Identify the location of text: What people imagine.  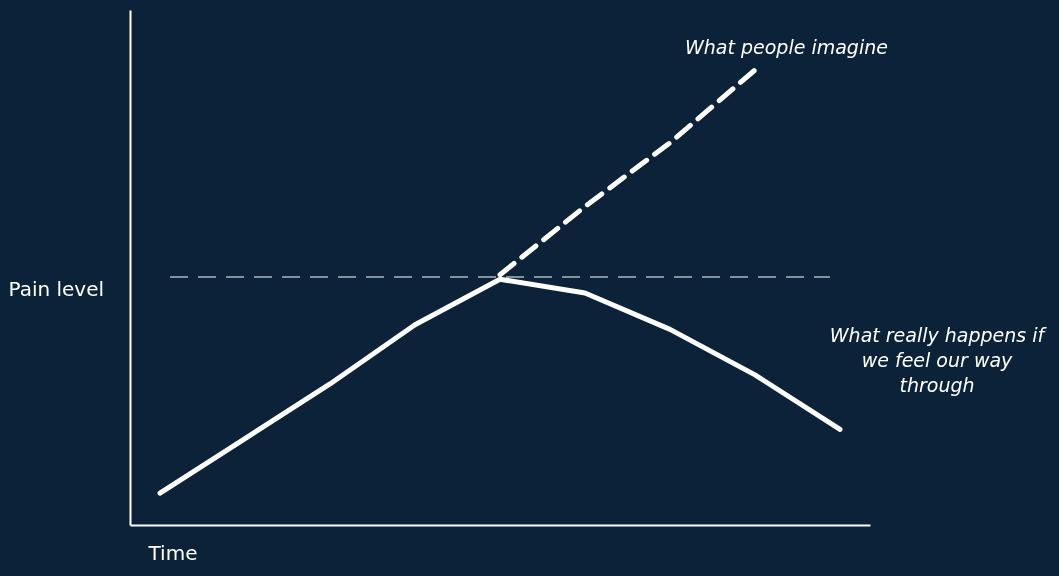
(786, 47).